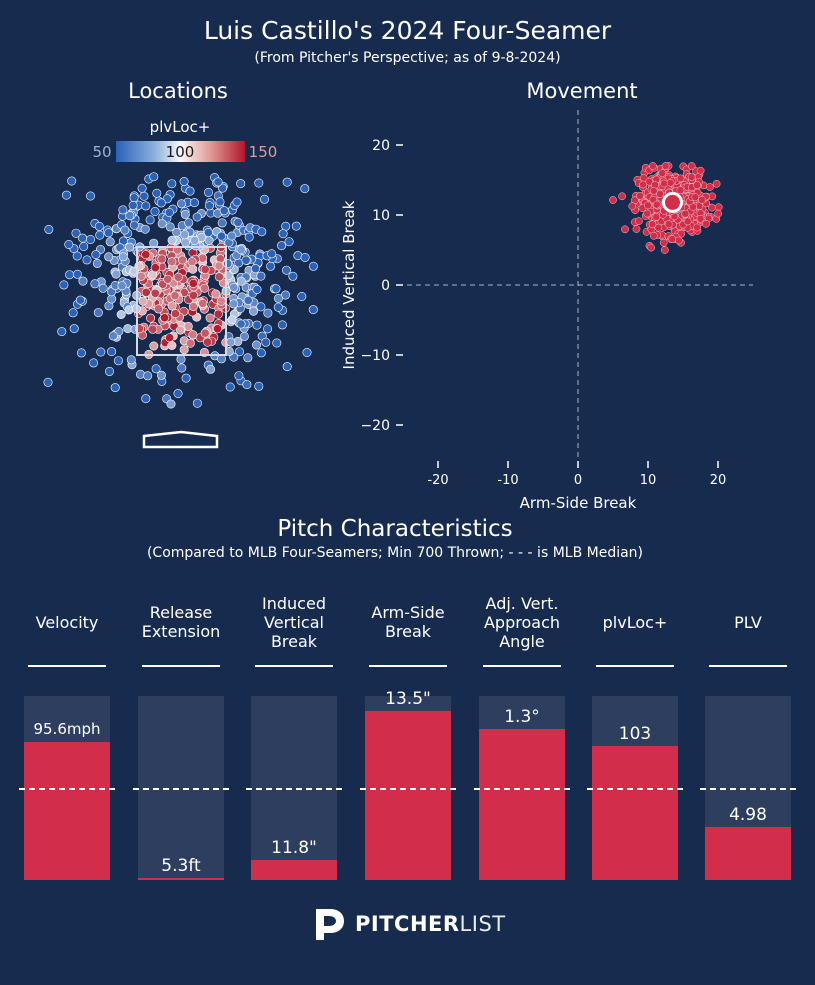  Describe the element at coordinates (648, 480) in the screenshot. I see `x-tick-label: 10` at that location.